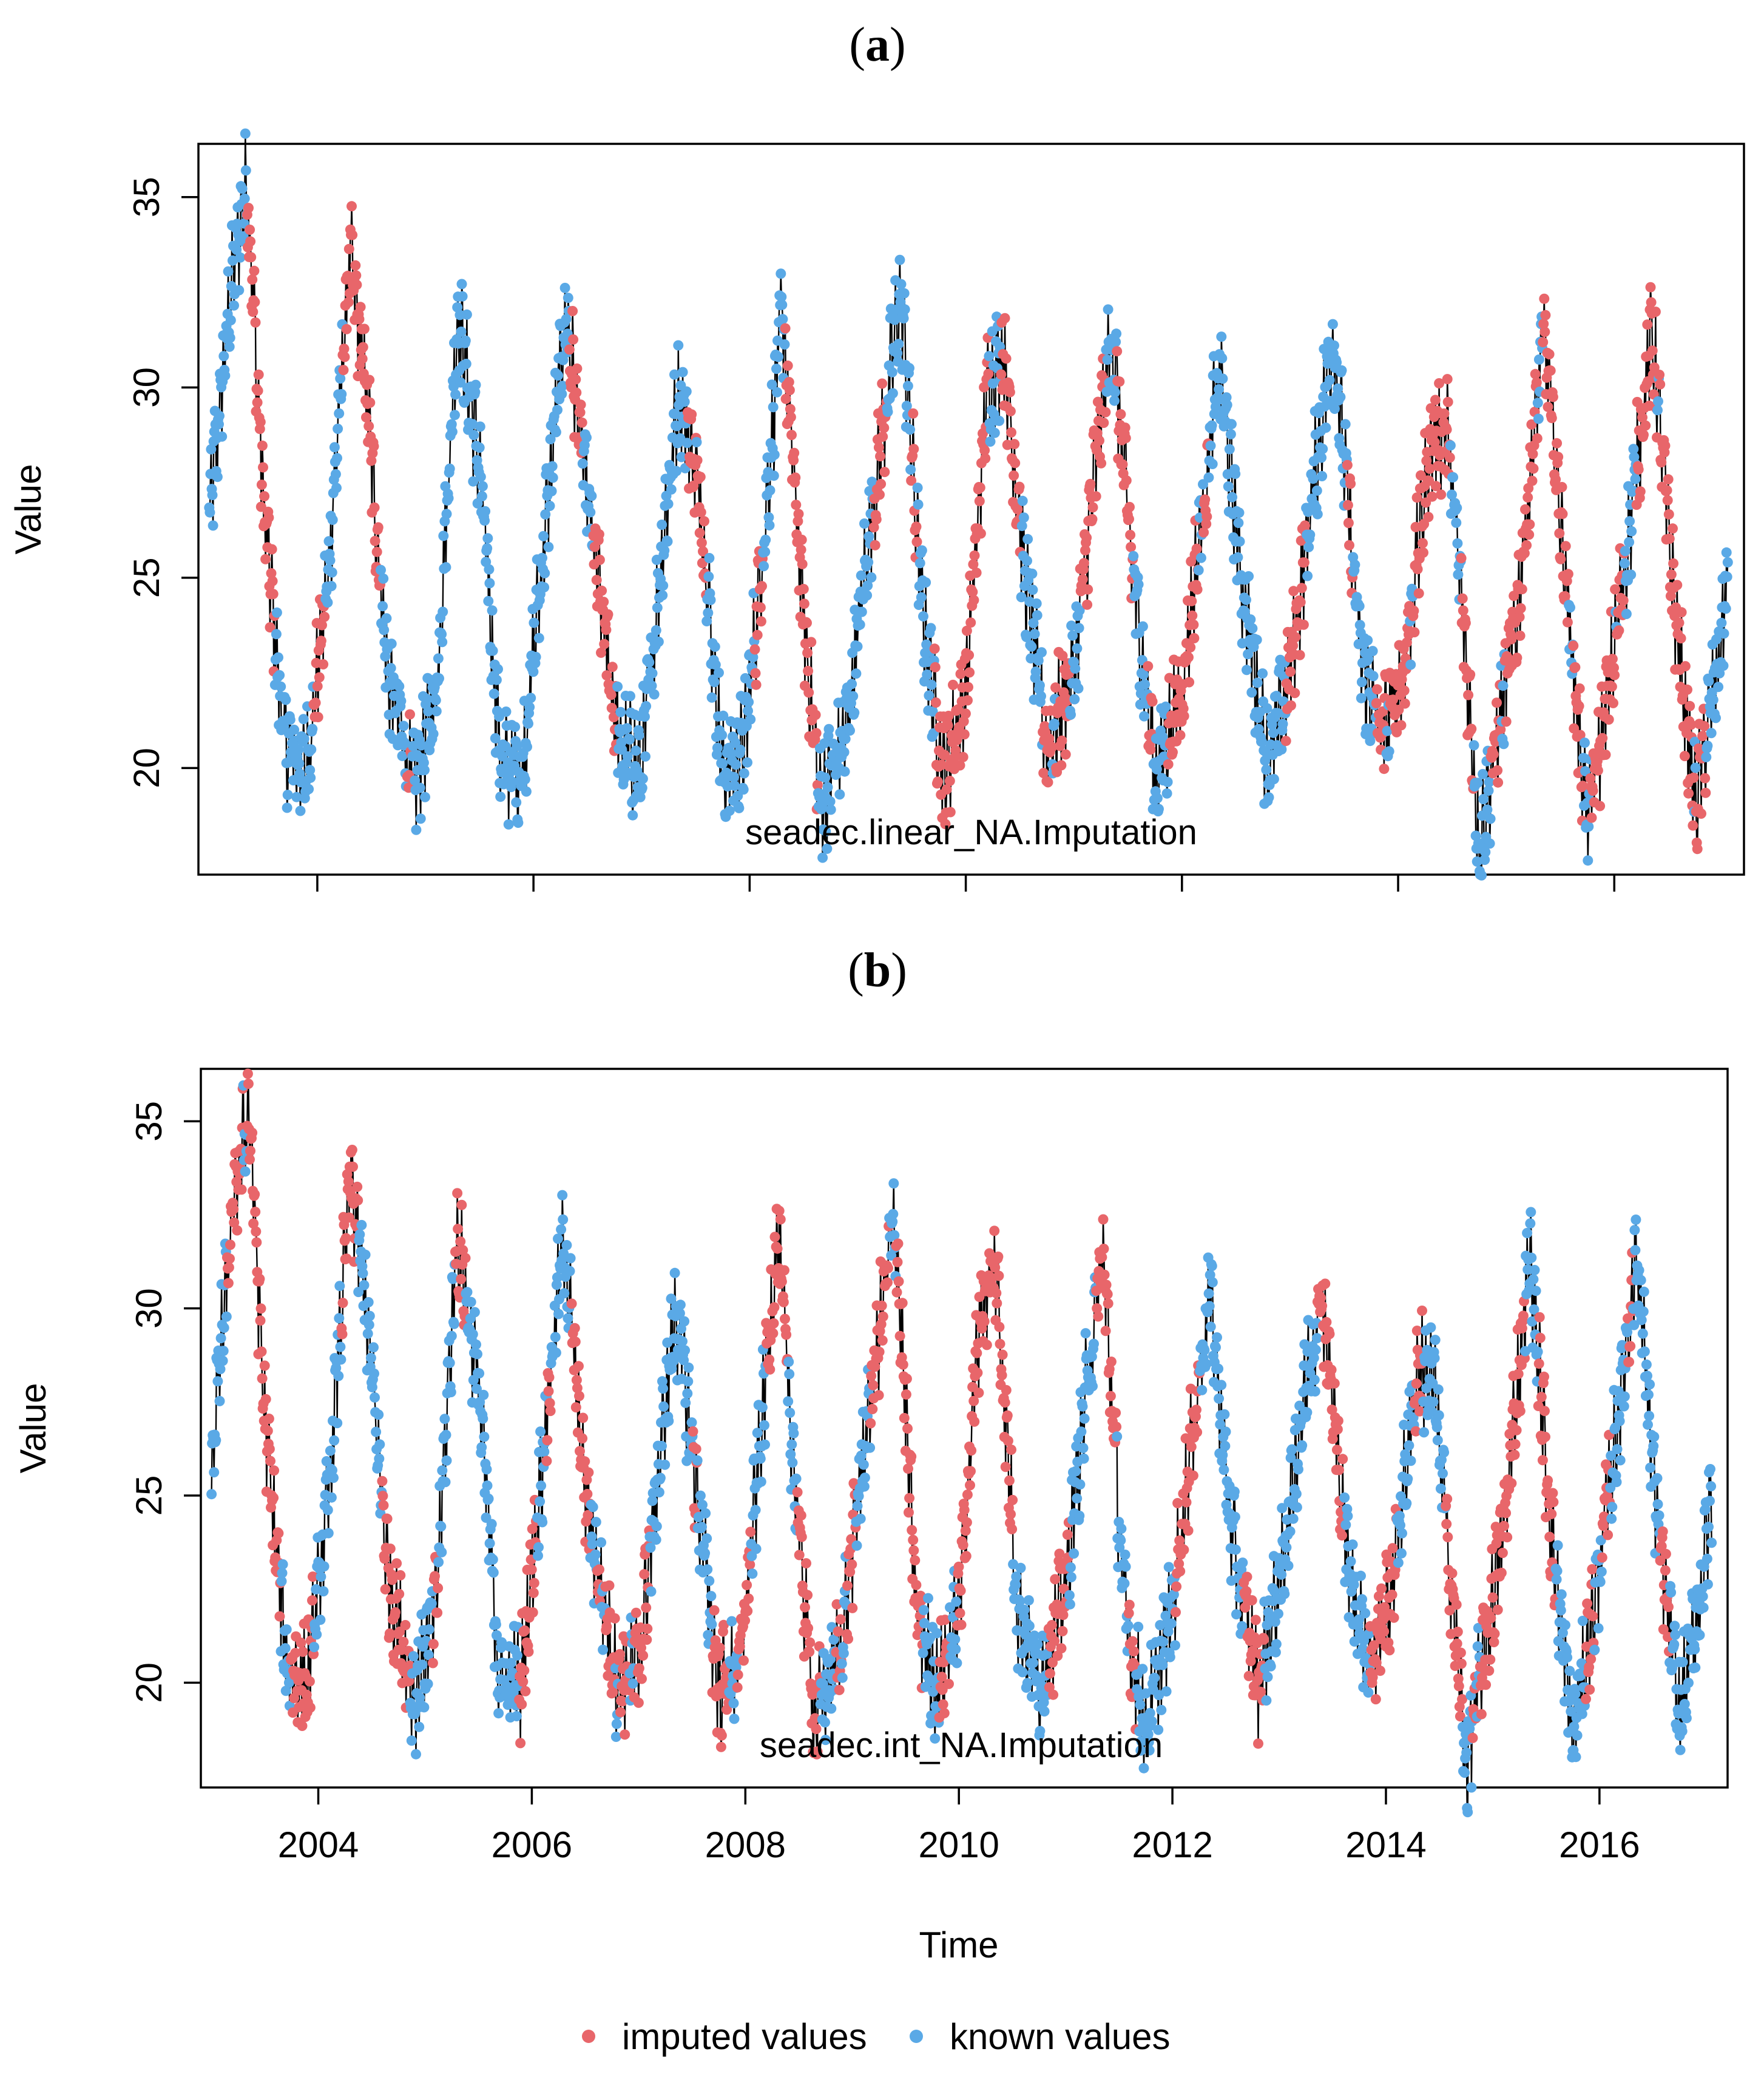  Describe the element at coordinates (959, 1845) in the screenshot. I see `x-tick-label: 2010` at that location.